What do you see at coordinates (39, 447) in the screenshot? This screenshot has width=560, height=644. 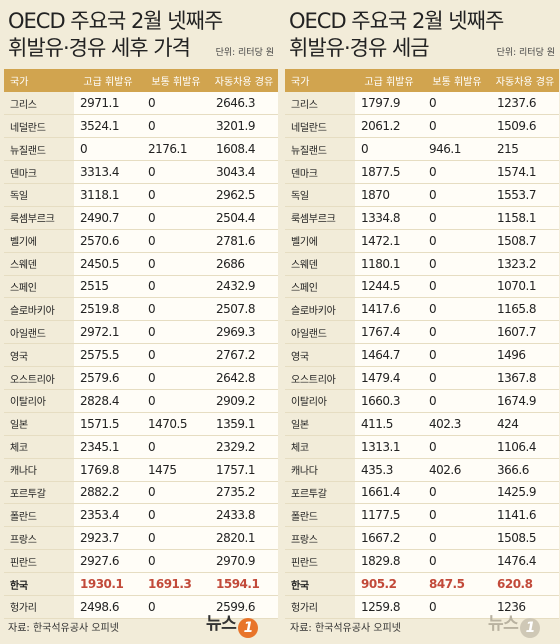 I see `country-cell: 체코` at bounding box center [39, 447].